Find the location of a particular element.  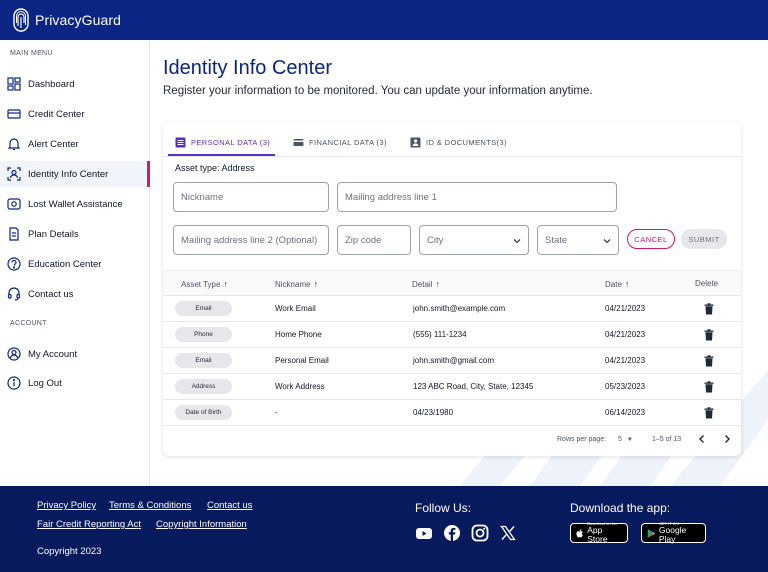

column-header-asset-type: Asset Type ↑ is located at coordinates (204, 284).